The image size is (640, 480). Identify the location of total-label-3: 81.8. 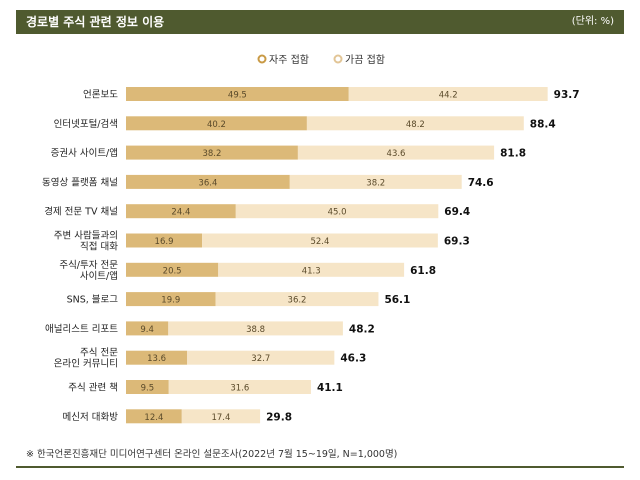
(513, 154).